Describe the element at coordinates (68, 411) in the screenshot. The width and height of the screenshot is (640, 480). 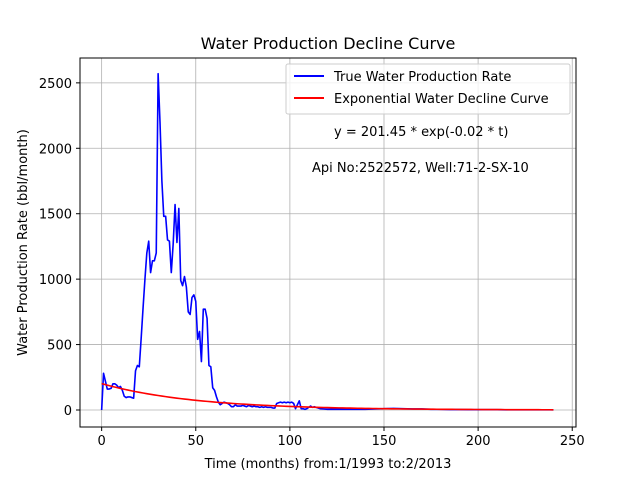
I see `y-tick-label: 0` at that location.